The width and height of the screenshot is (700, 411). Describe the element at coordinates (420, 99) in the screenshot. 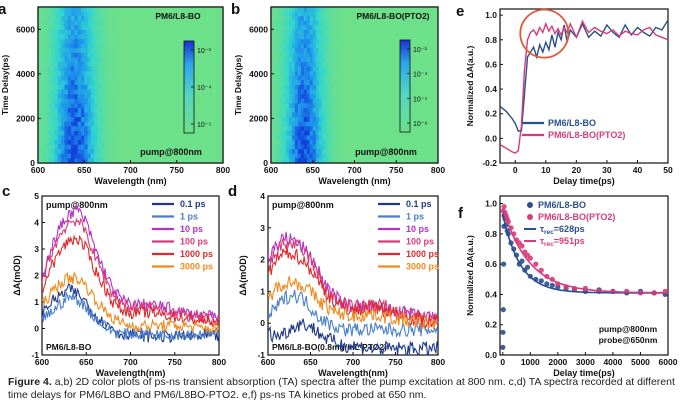

I see `colorbar-tick-label: 10⁻⁵` at that location.